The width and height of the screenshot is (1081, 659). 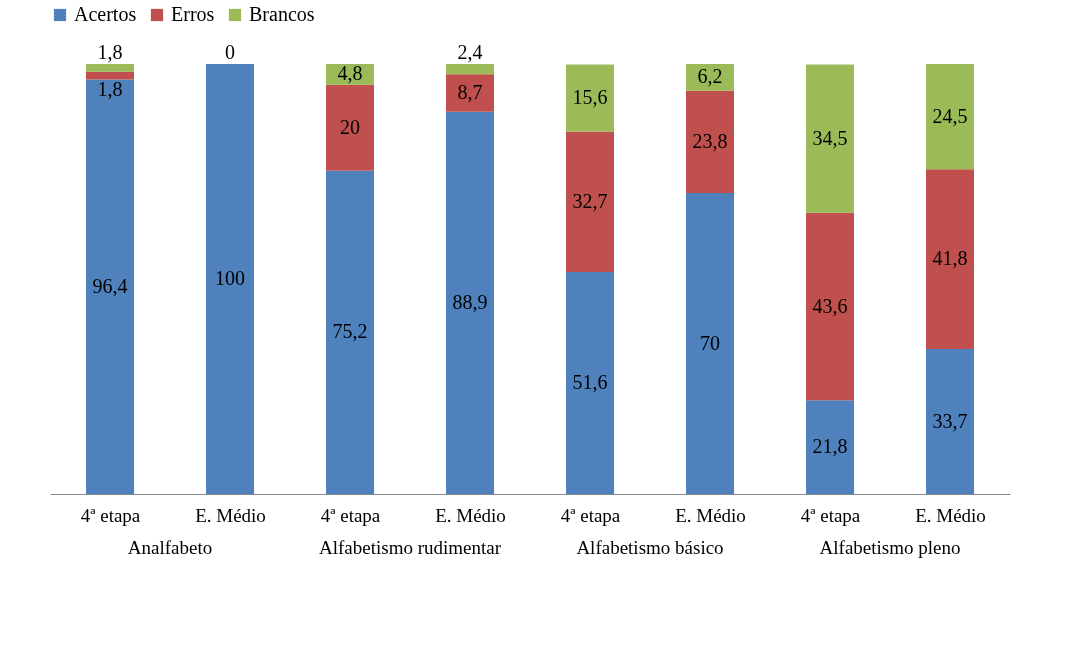 What do you see at coordinates (890, 547) in the screenshot?
I see `text: Alfabetismo pleno` at bounding box center [890, 547].